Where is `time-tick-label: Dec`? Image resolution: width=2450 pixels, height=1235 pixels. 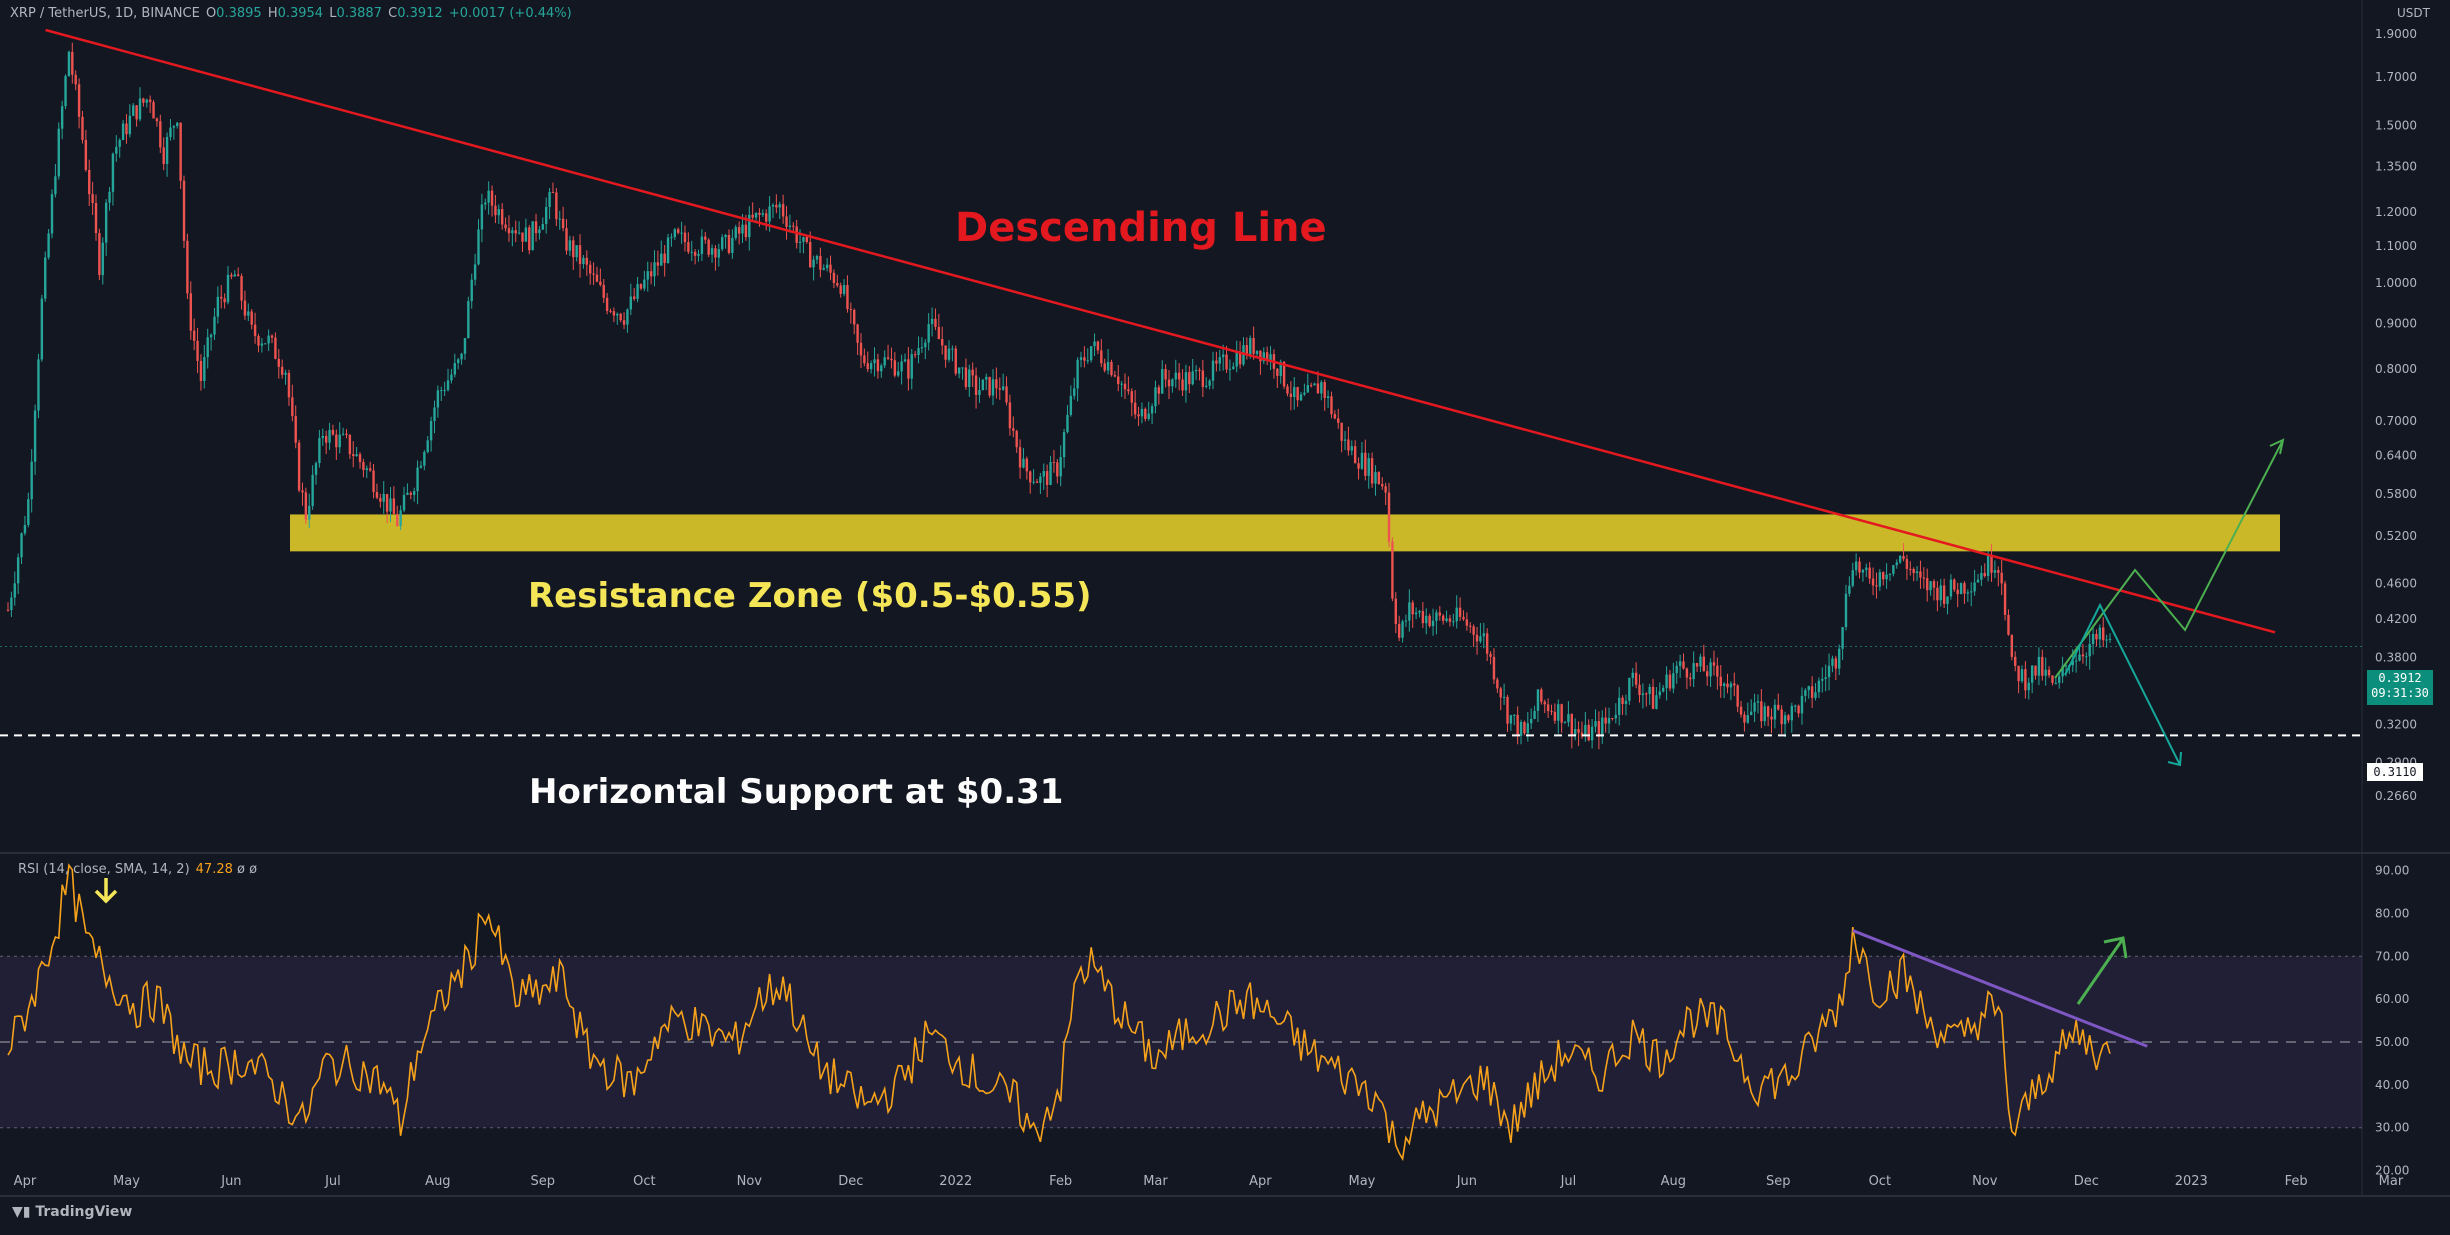
time-tick-label: Dec is located at coordinates (2086, 1181).